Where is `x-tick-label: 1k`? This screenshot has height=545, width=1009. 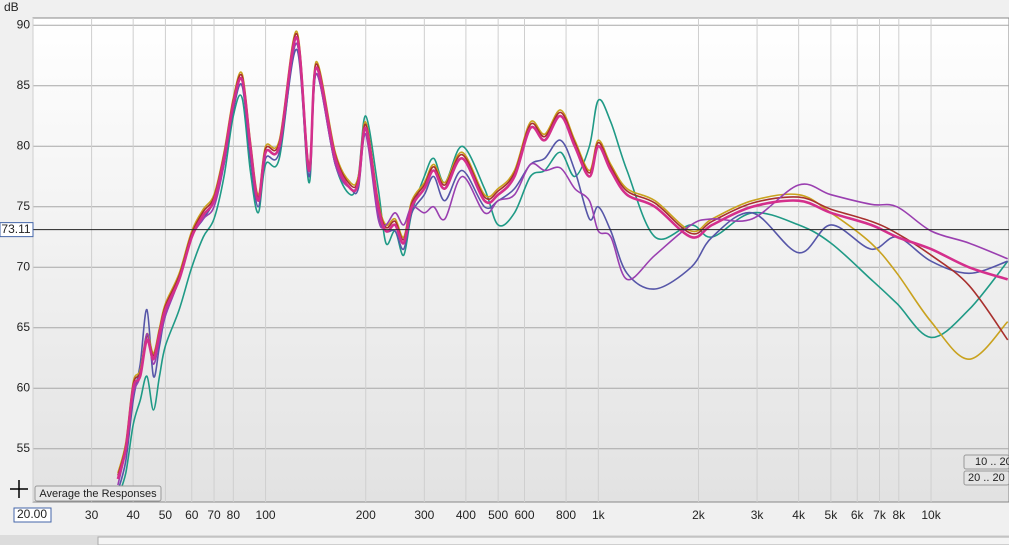
x-tick-label: 1k is located at coordinates (599, 515).